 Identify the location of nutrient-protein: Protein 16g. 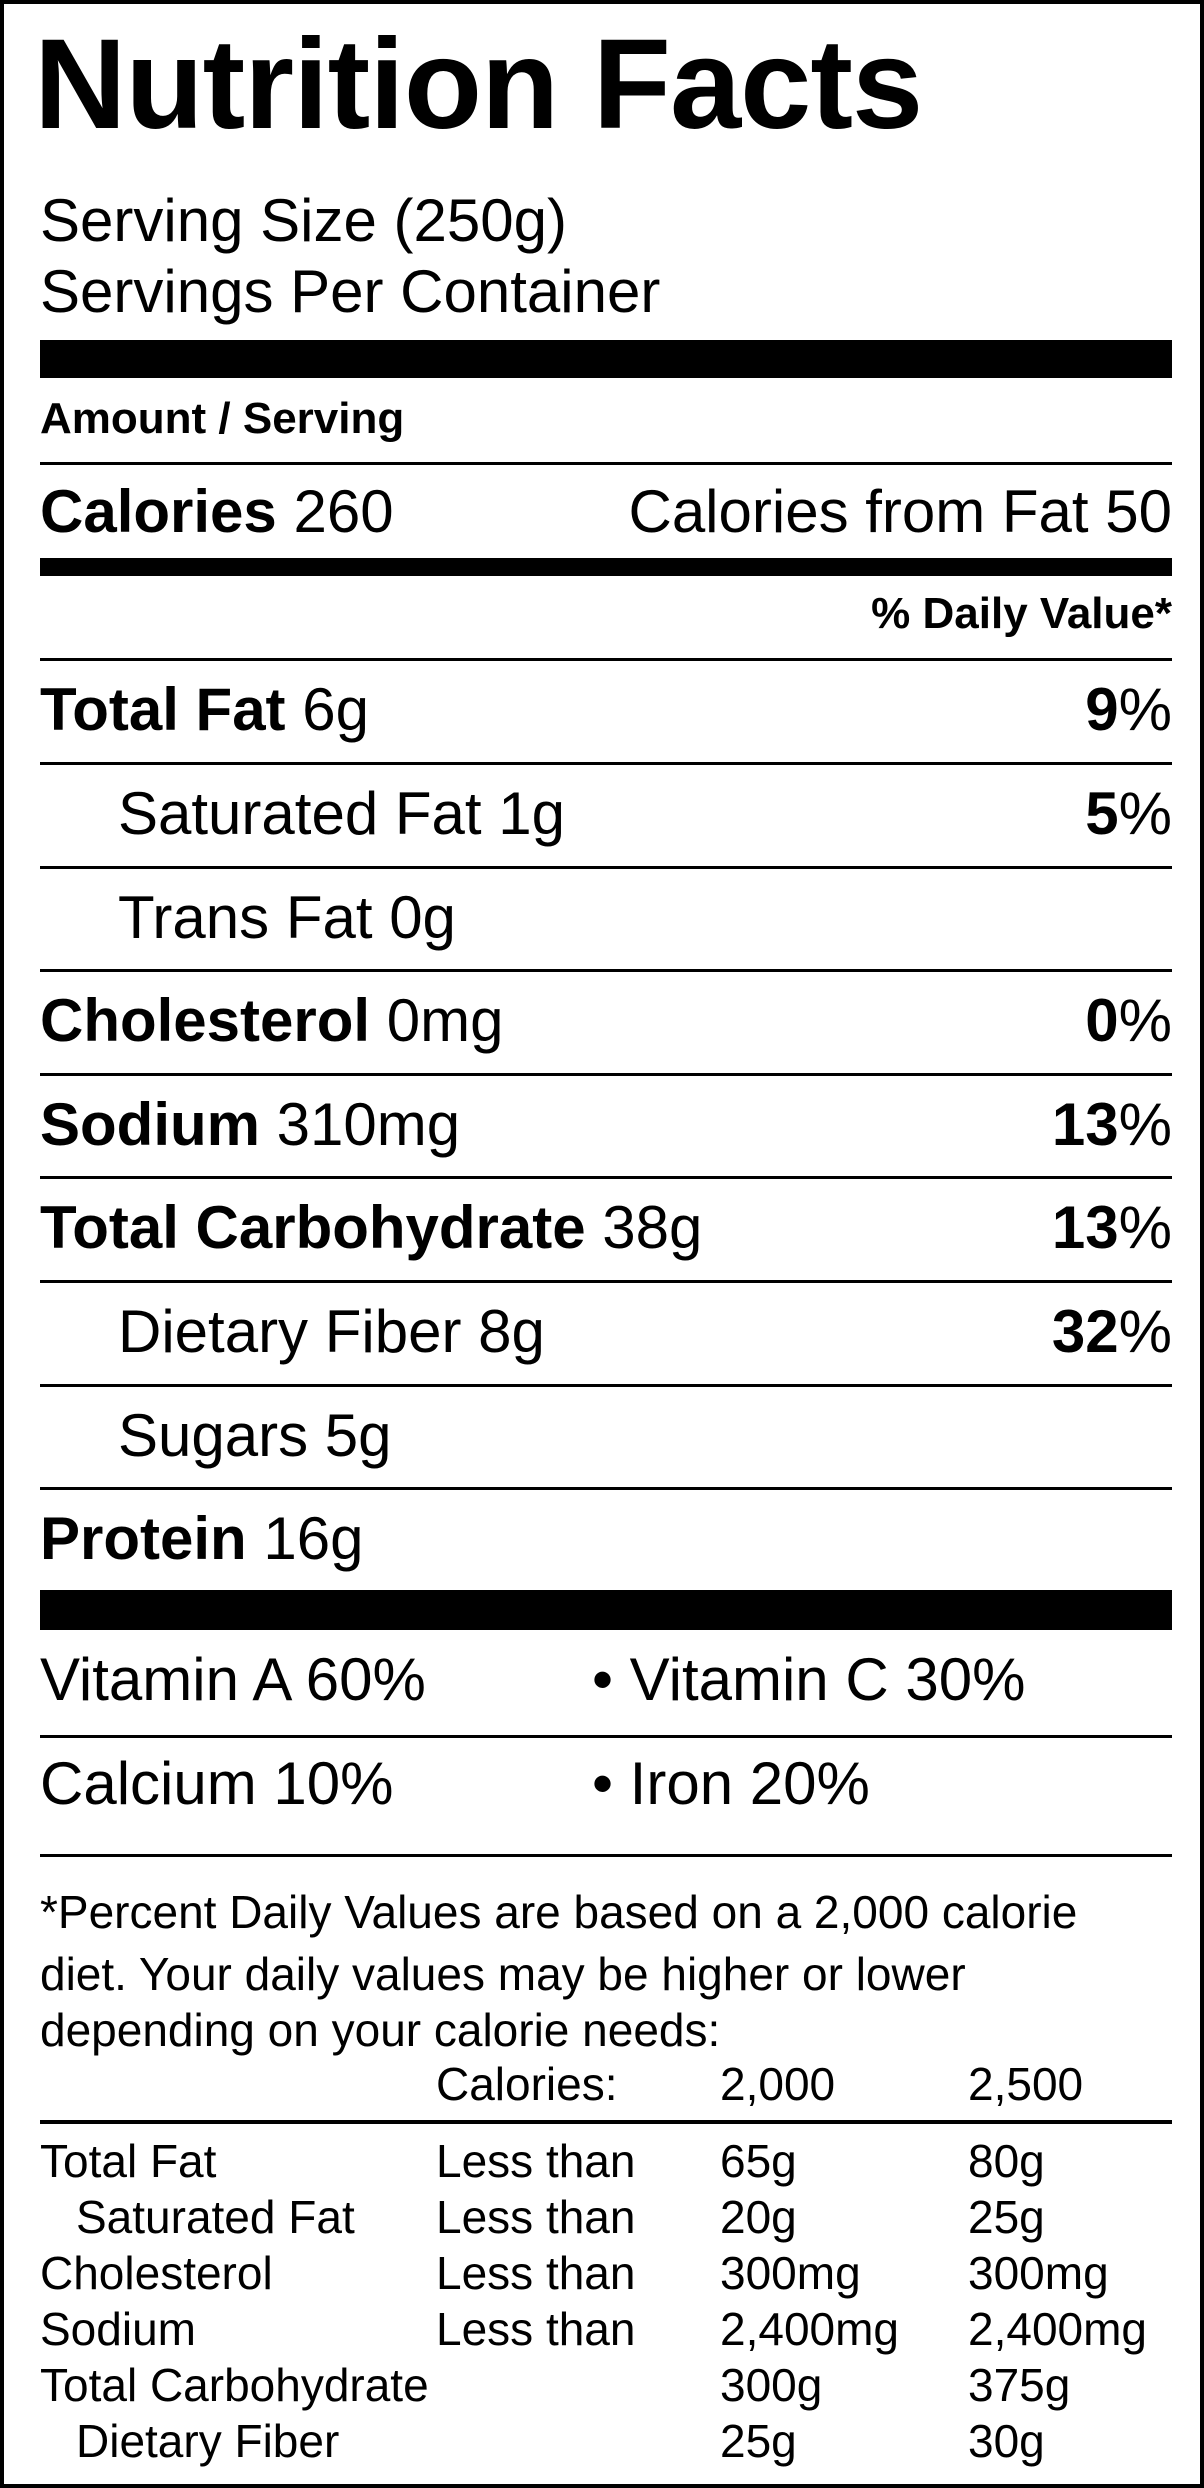
(201, 1539).